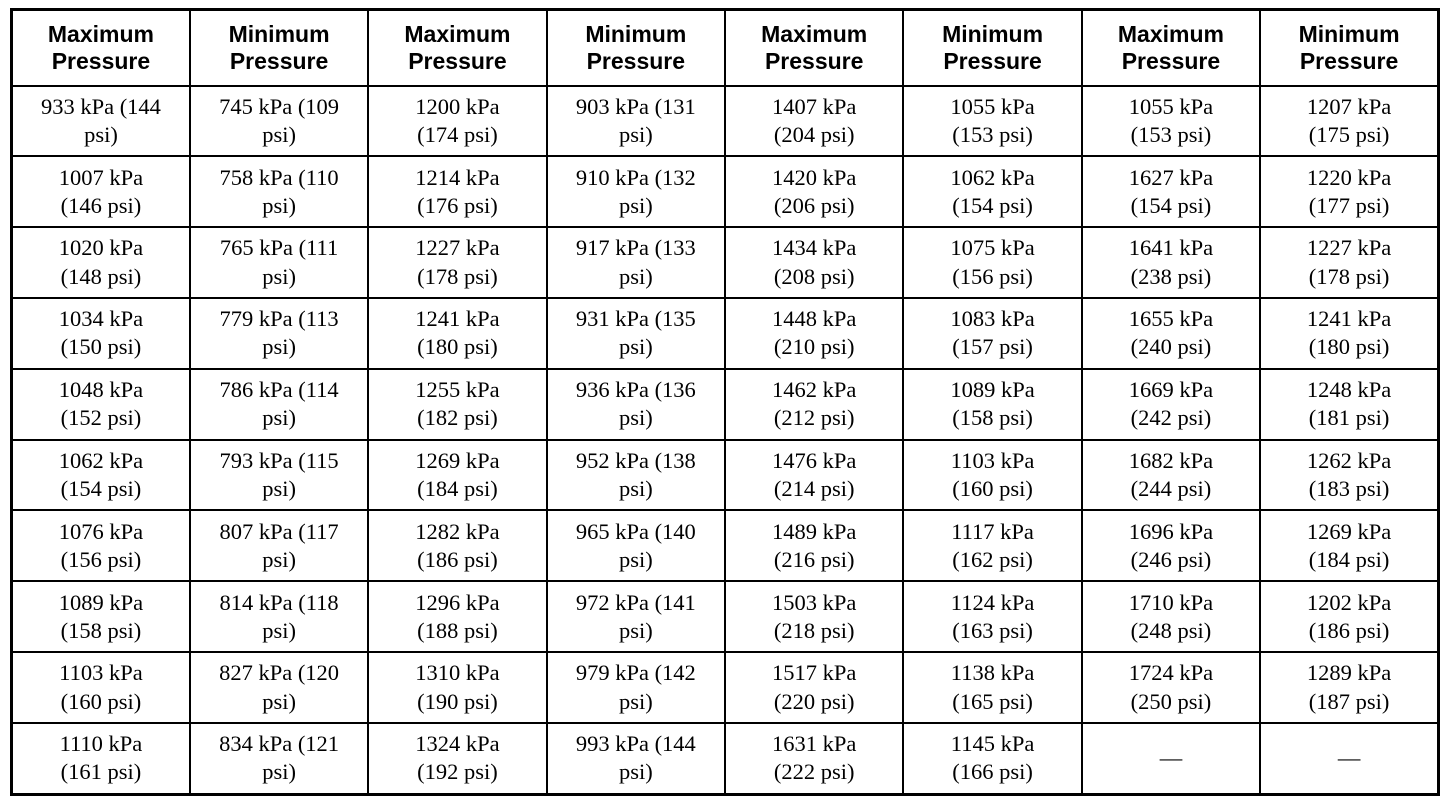  What do you see at coordinates (457, 47) in the screenshot?
I see `column-header-max-pressure-2: Maximum Pressure` at bounding box center [457, 47].